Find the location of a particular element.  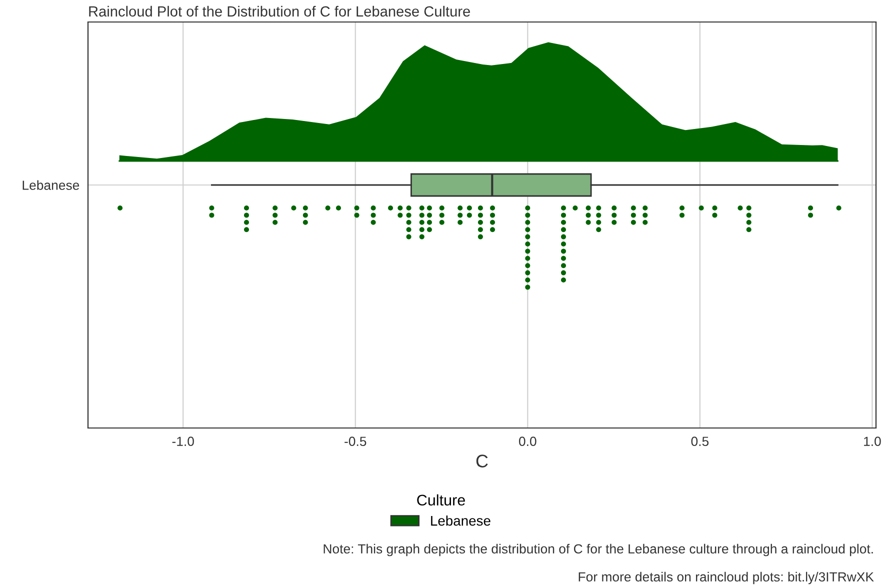

chart-title: Raincloud Plot of the Distribution of C for Lebanese Culture is located at coordinates (279, 11).